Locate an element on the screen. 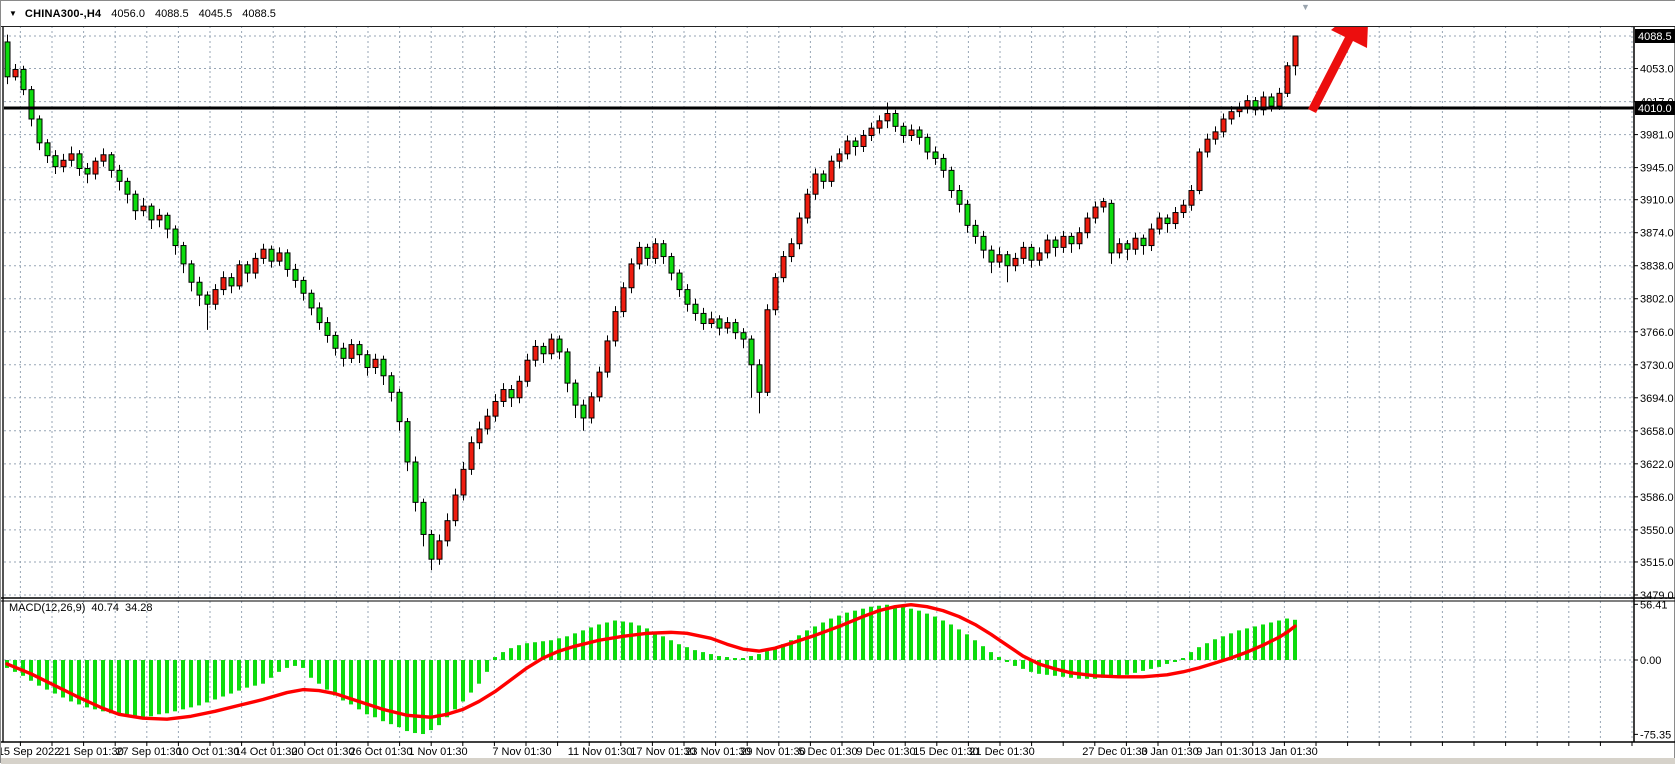 The image size is (1675, 764). price-tick-label: 3515.0 is located at coordinates (1657, 563).